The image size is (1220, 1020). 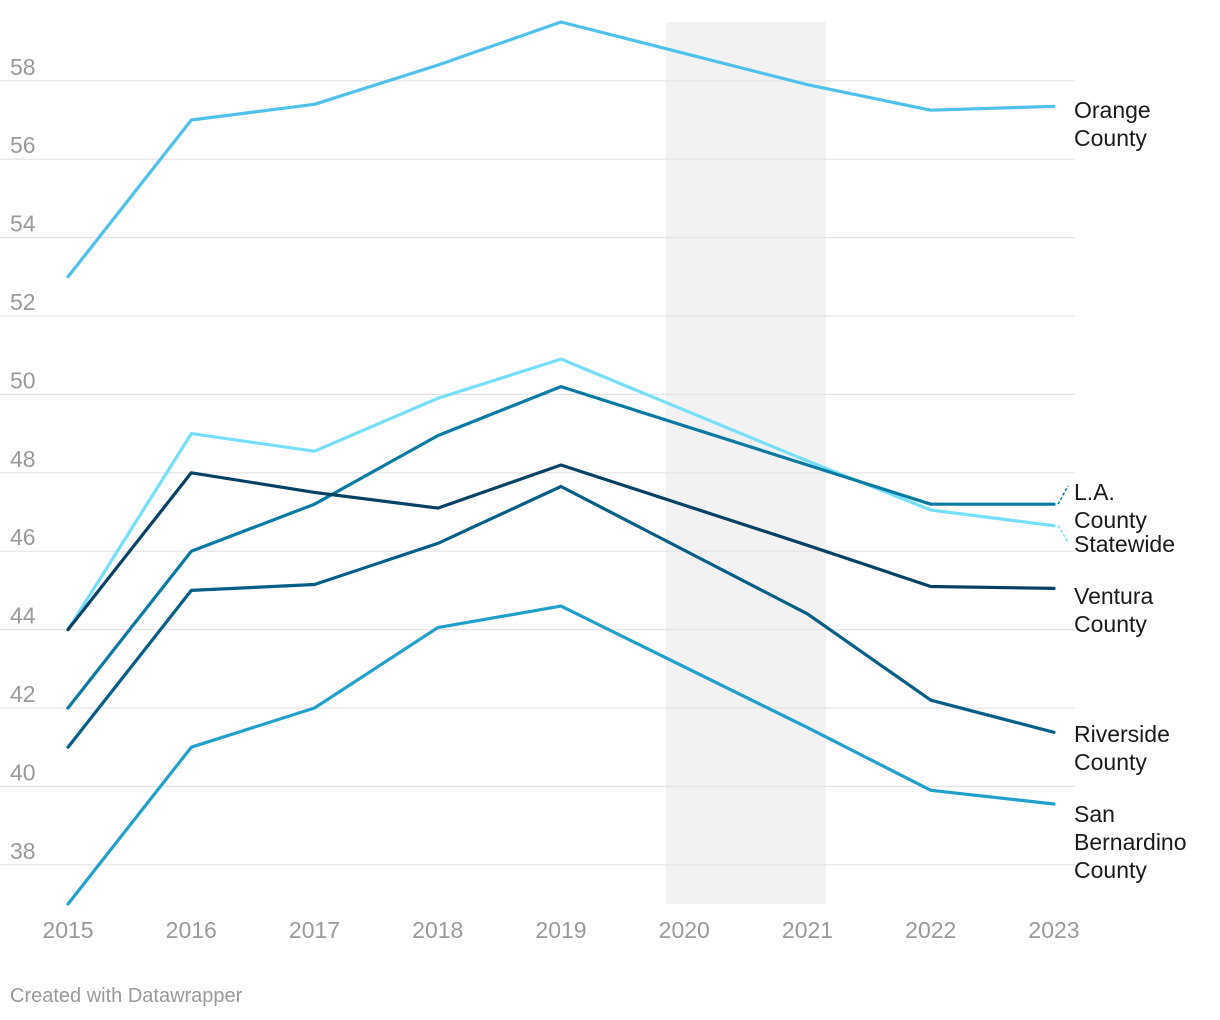 I want to click on y-tick-label-52: 52, so click(x=23, y=302).